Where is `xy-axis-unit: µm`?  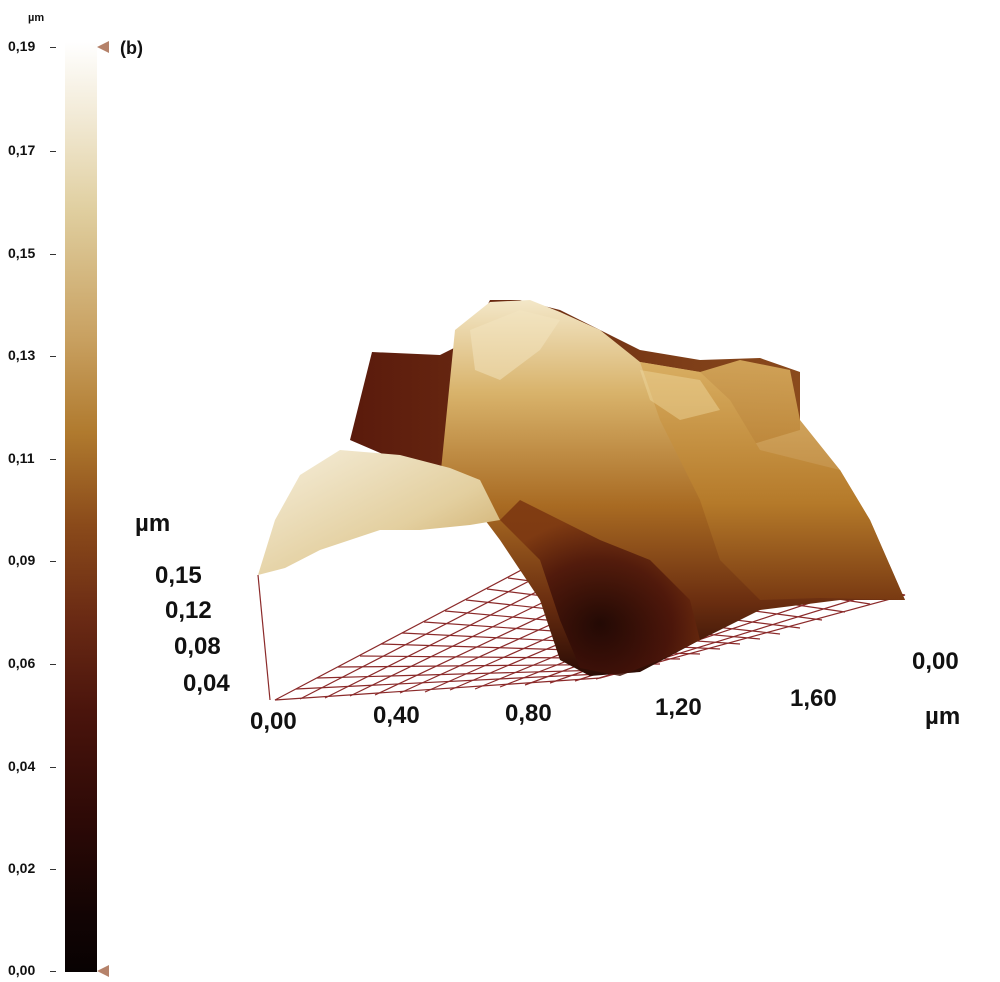 xy-axis-unit: µm is located at coordinates (943, 716).